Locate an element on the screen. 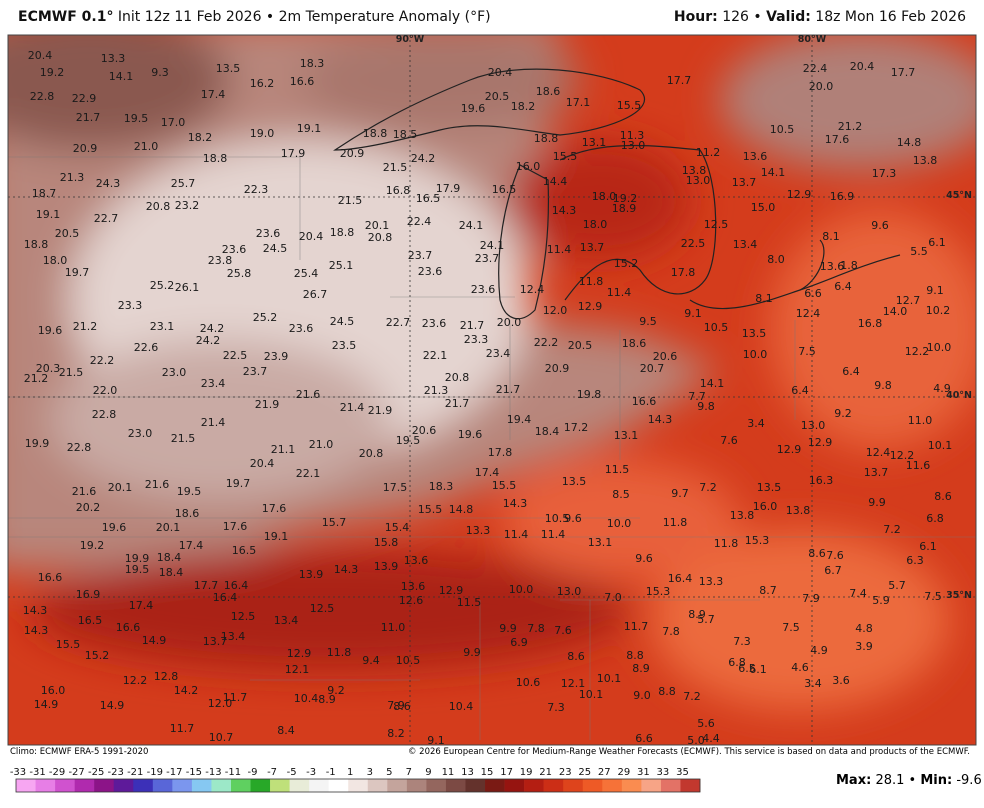 This screenshot has width=984, height=808. station-value: 23.6 is located at coordinates (430, 271).